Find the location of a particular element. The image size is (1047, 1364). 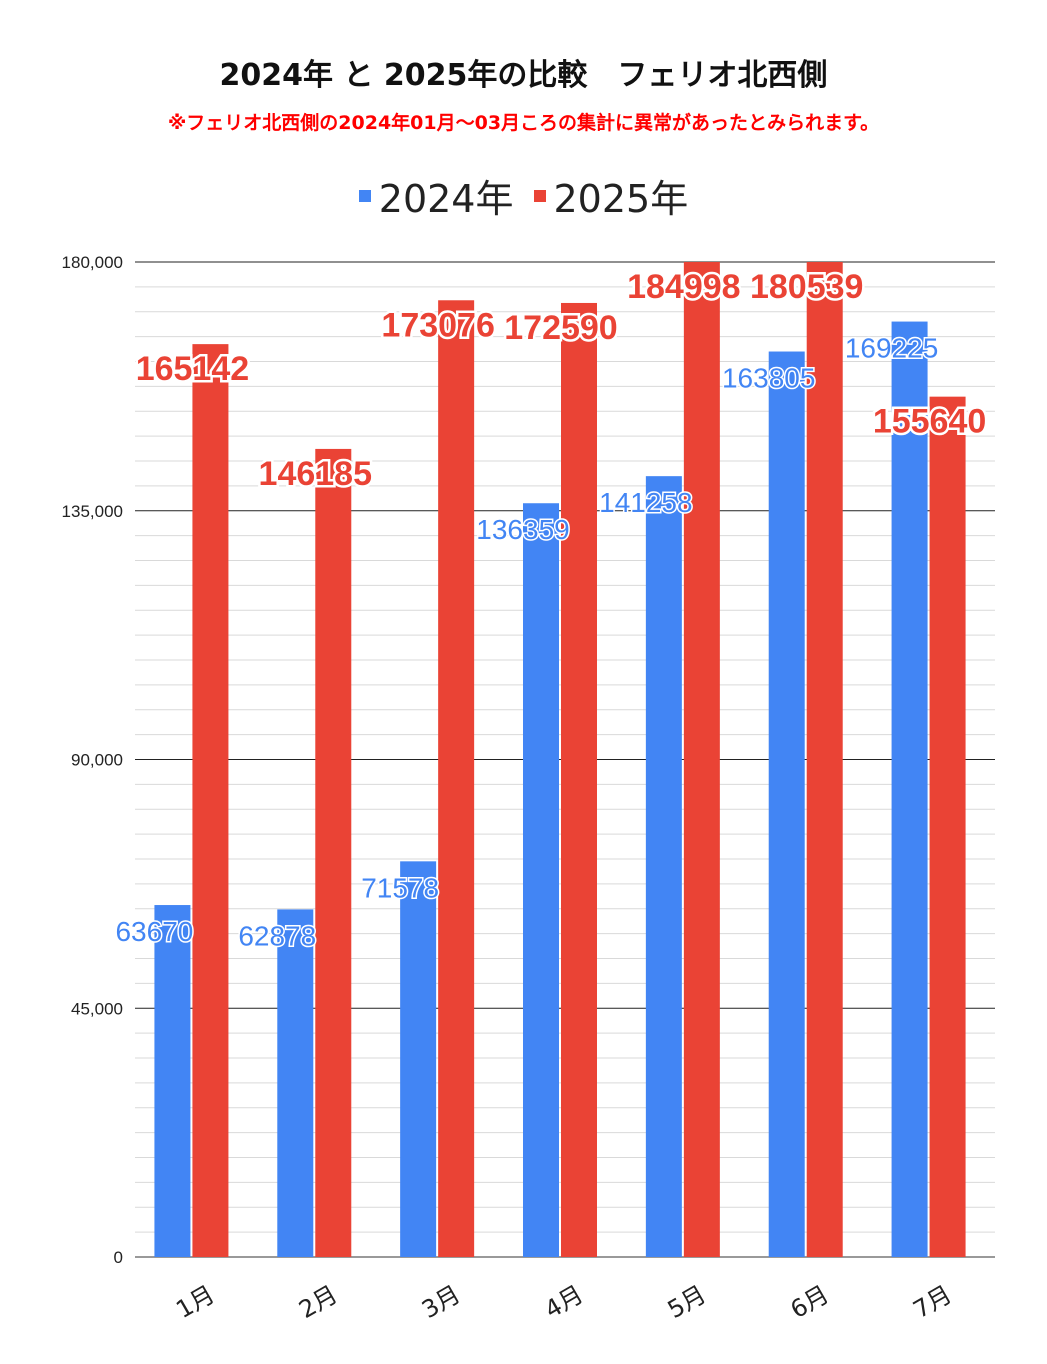

legend-label-2024: 2024年 is located at coordinates (446, 199).